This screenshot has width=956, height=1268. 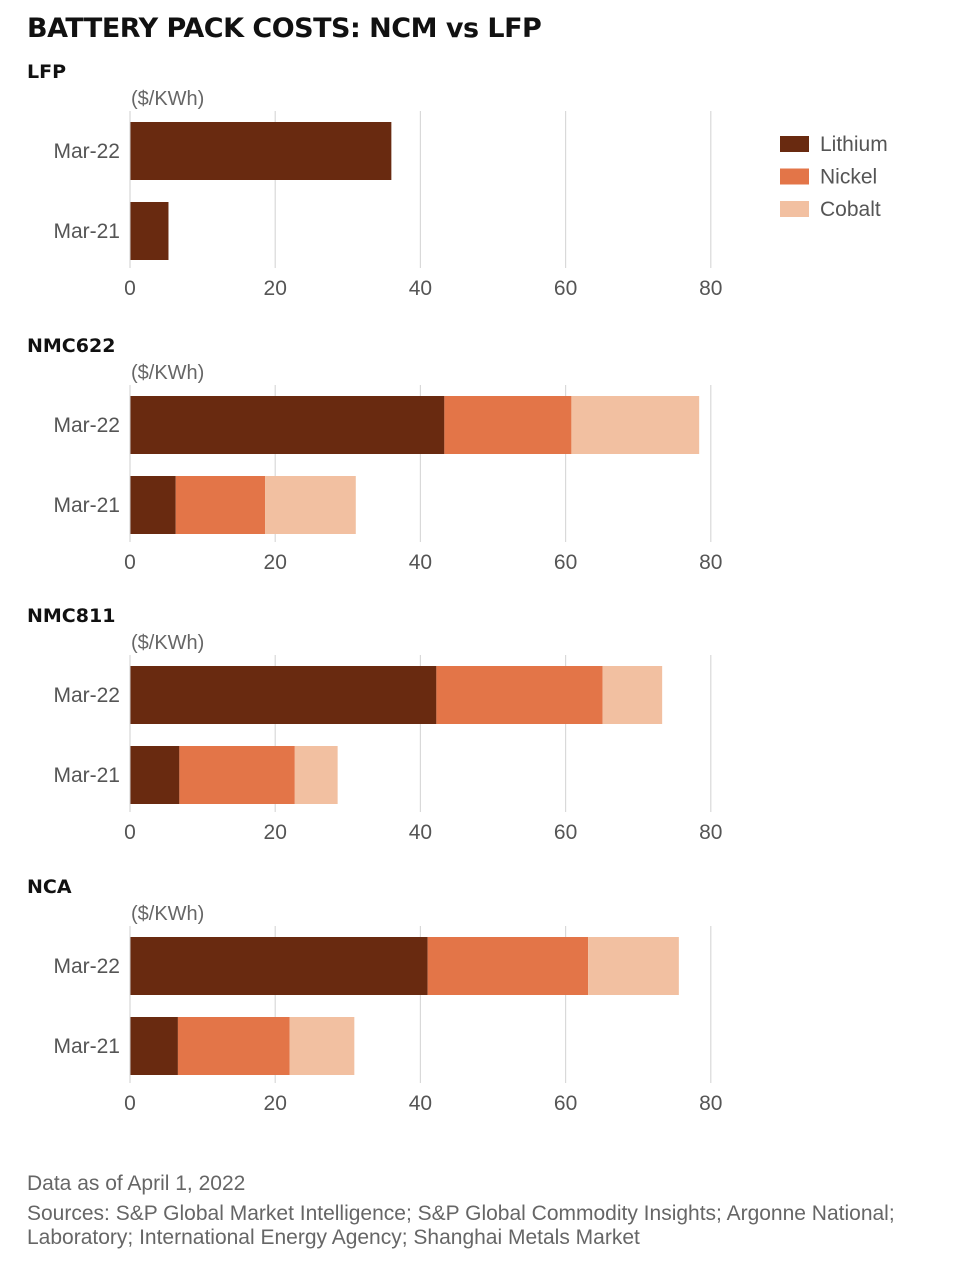 What do you see at coordinates (46, 72) in the screenshot?
I see `panel-title: LFP` at bounding box center [46, 72].